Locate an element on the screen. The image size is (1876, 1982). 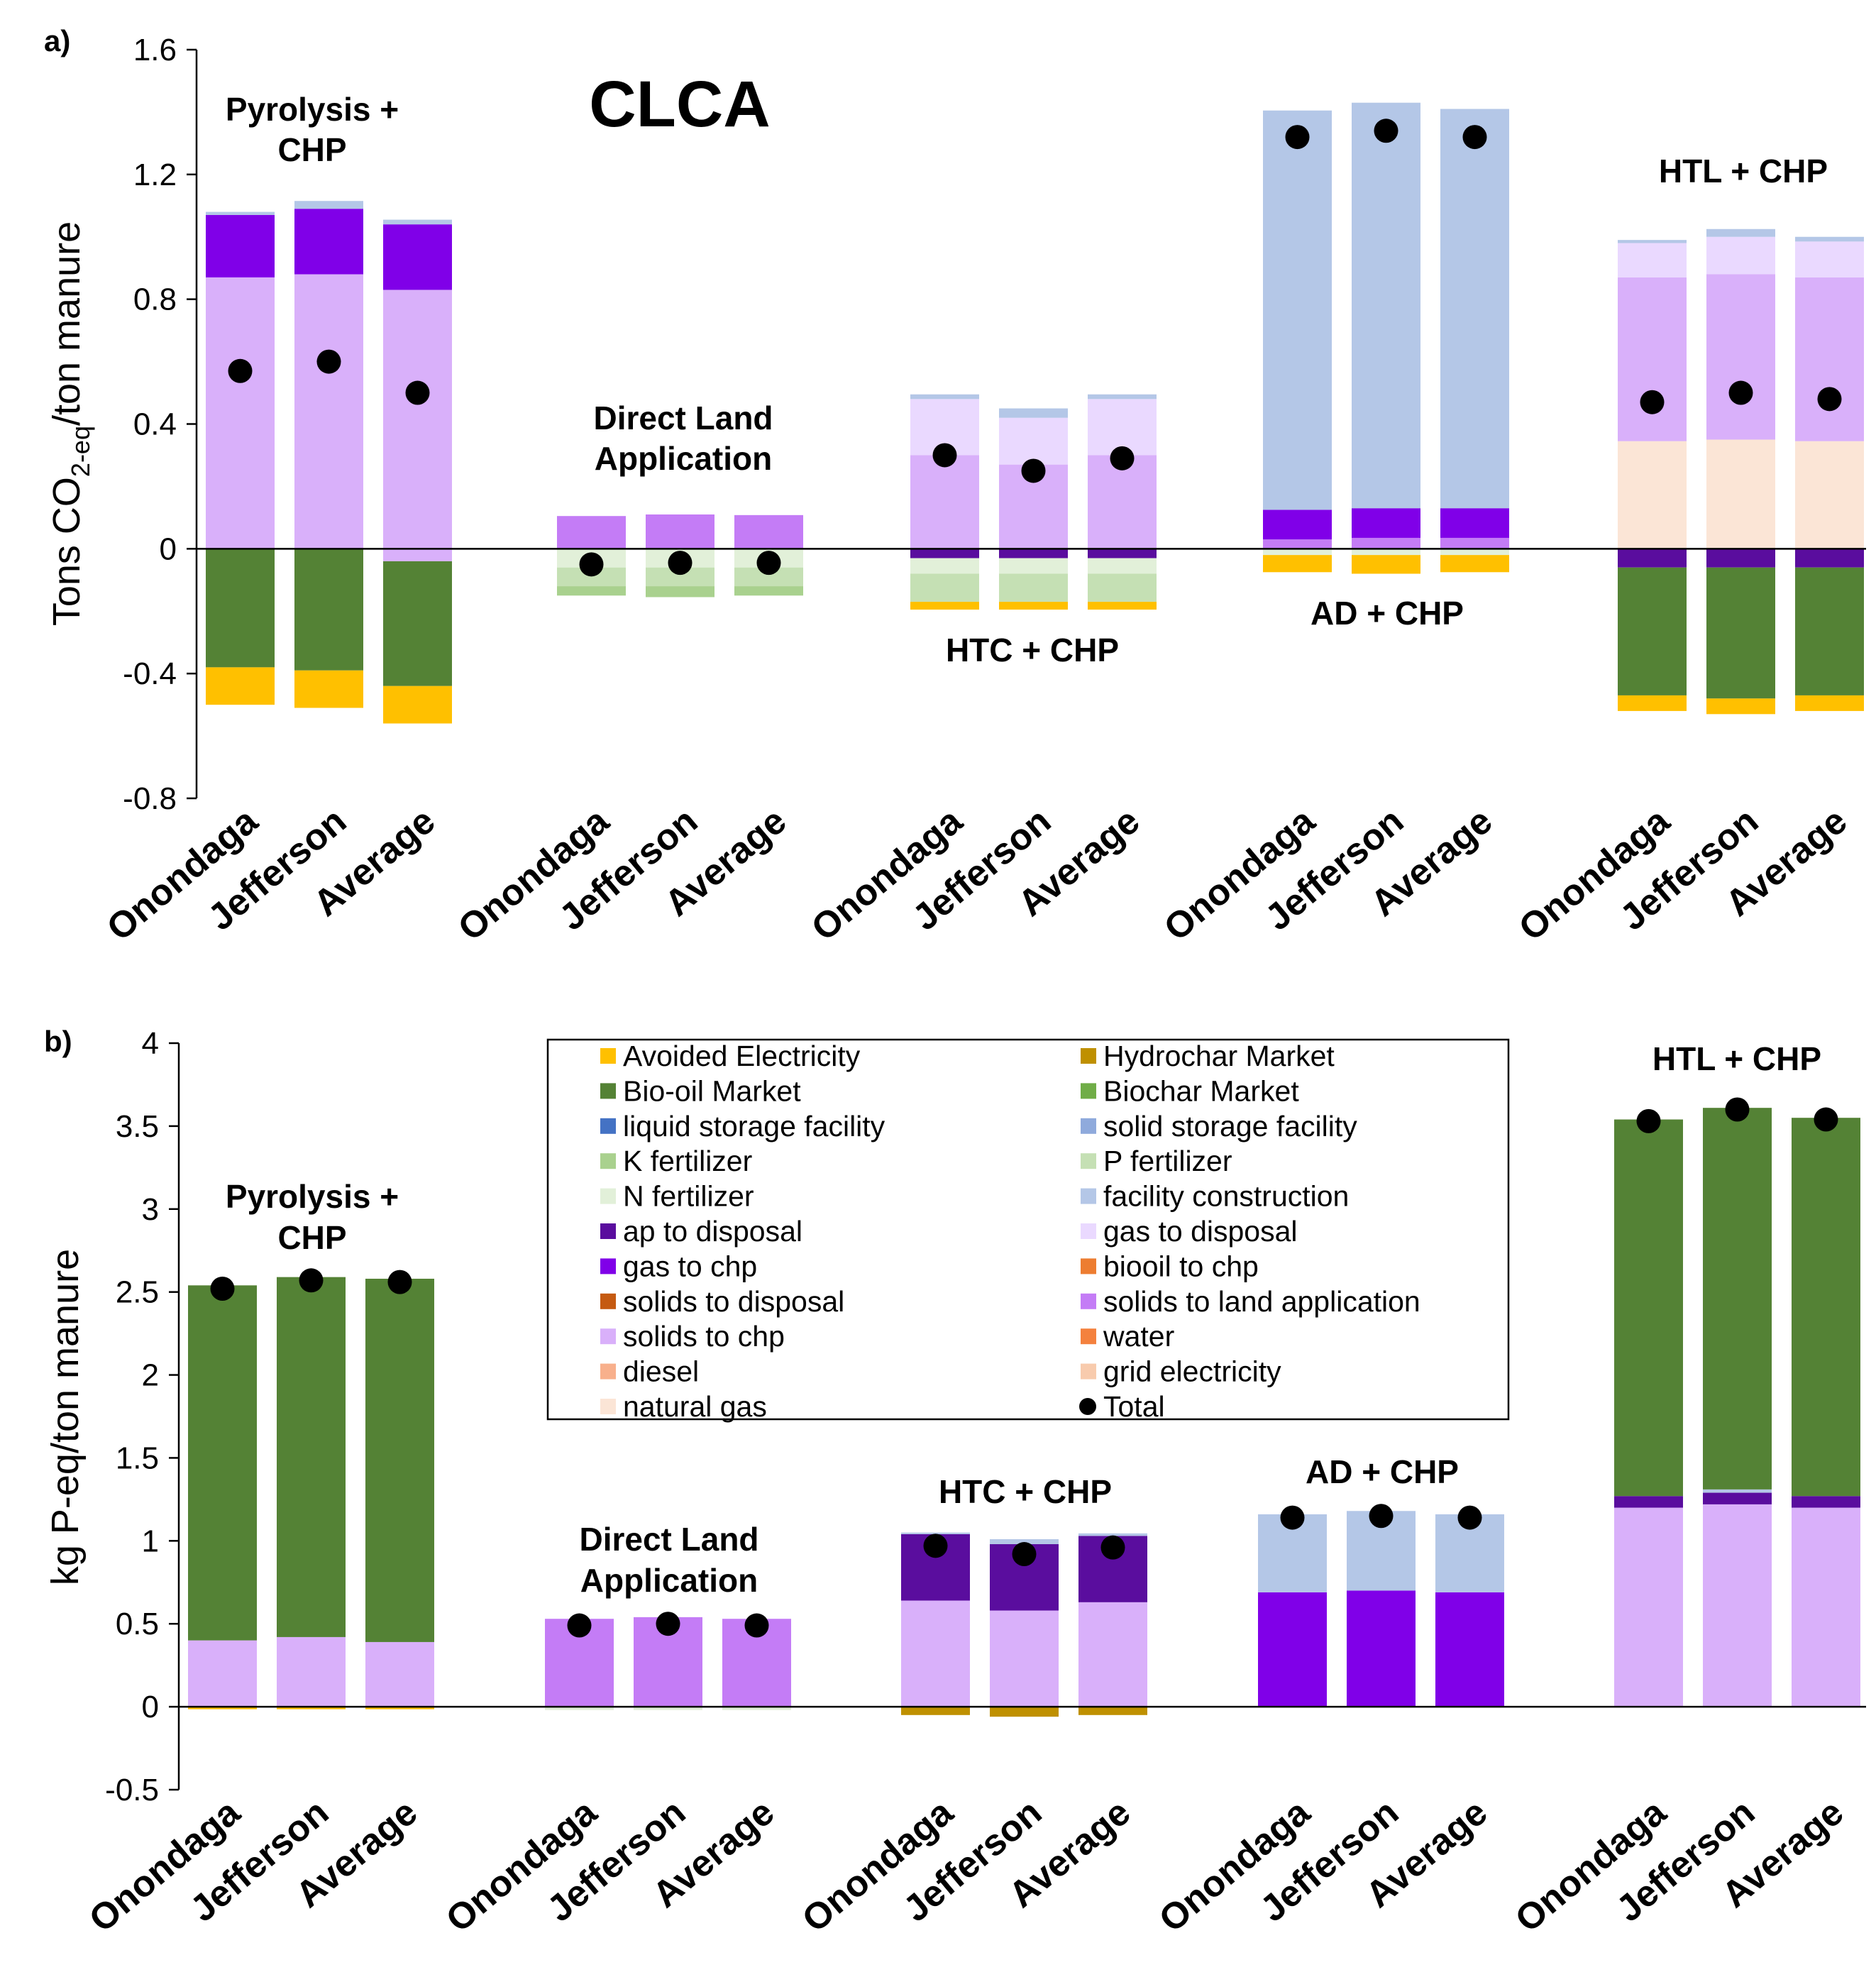
y-tick-label: -0.4 is located at coordinates (150, 673).